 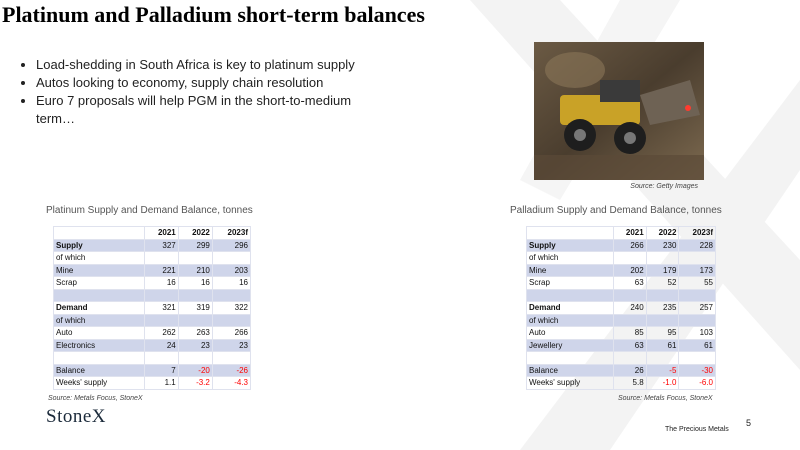 I want to click on table-source: Source: Metals Focus, StoneX, so click(x=665, y=398).